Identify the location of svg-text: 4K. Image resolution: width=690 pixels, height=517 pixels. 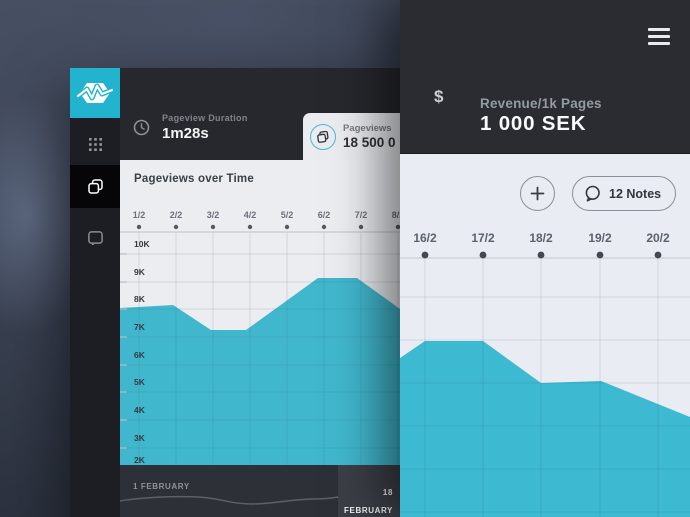
(140, 410).